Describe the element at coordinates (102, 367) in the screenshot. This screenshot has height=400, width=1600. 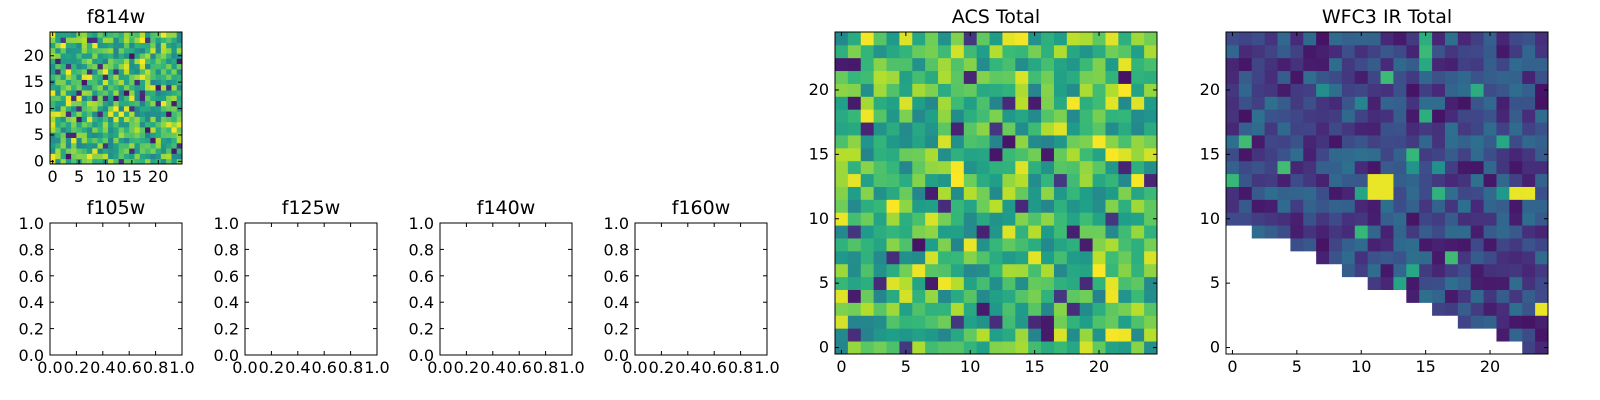
I see `x-tick-label: 0.4` at that location.